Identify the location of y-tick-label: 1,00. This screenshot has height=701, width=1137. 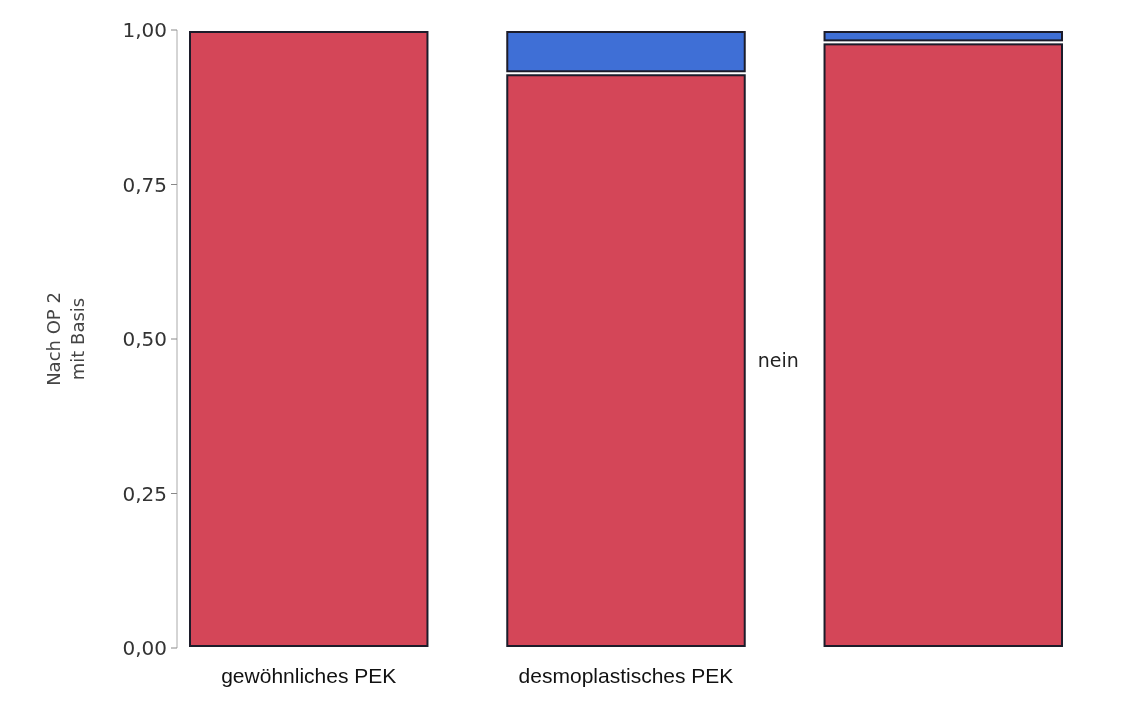
(144, 30).